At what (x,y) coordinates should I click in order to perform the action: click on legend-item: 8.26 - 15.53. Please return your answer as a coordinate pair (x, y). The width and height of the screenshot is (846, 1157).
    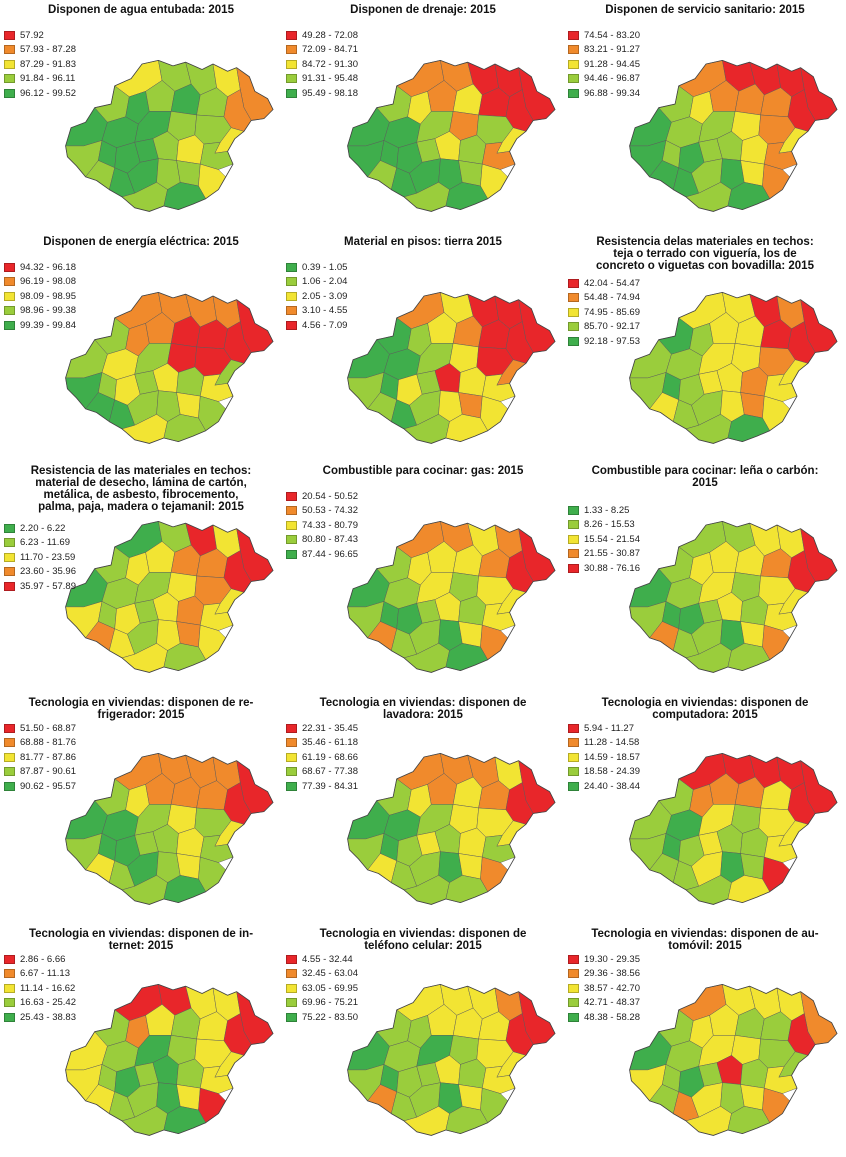
    Looking at the image, I should click on (613, 525).